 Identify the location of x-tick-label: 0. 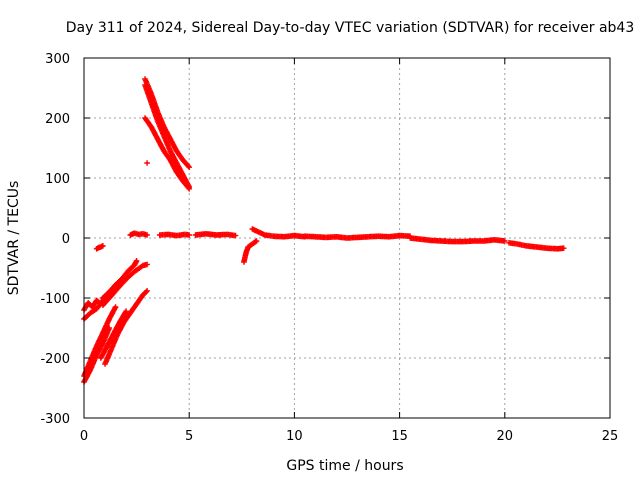
(84, 436).